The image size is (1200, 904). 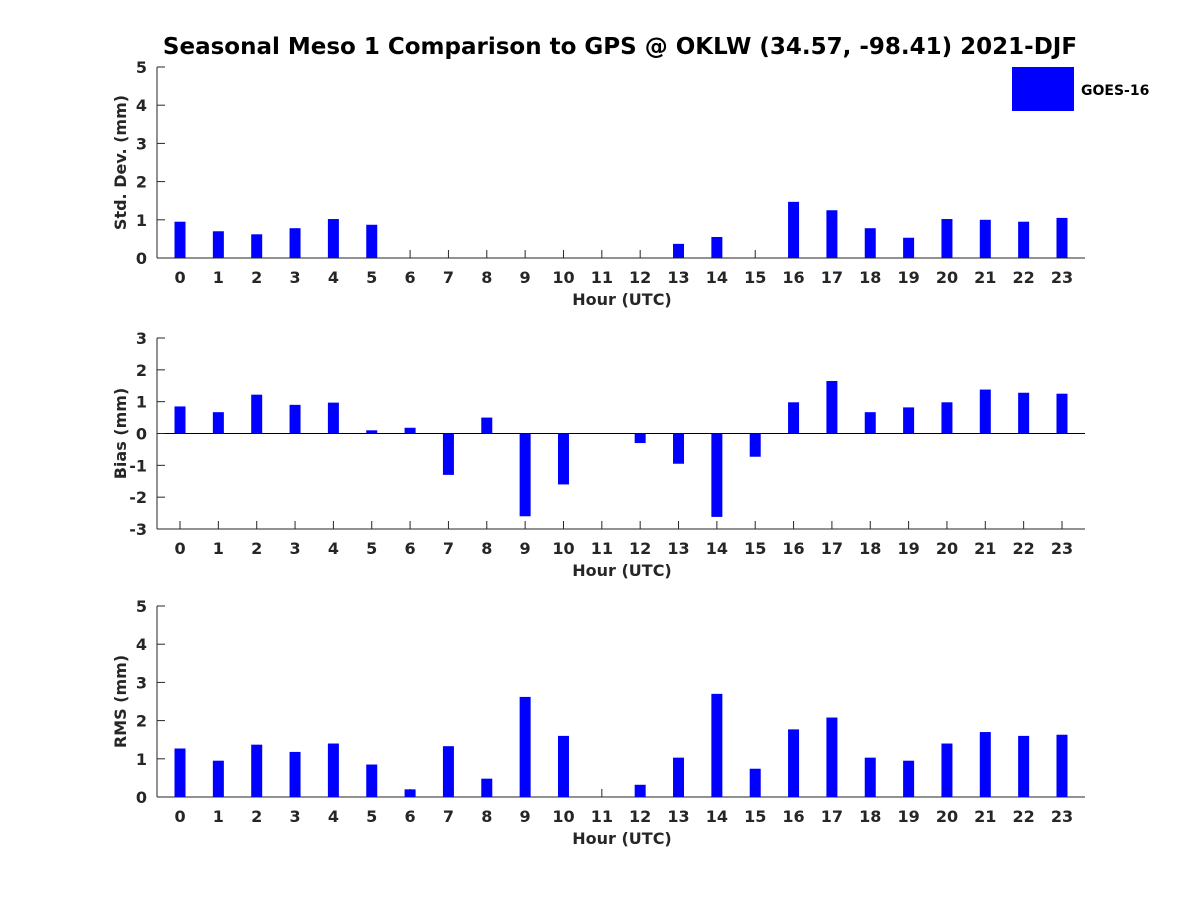 I want to click on std-dev-x-tick-label: 4, so click(x=333, y=277).